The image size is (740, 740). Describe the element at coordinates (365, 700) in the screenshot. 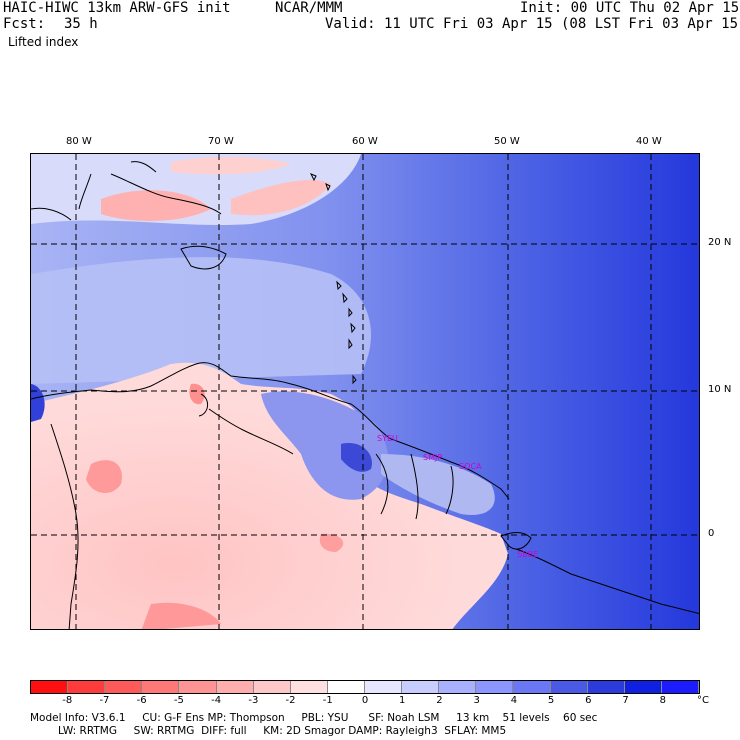

I see `colorbar-tick-label: 0` at that location.